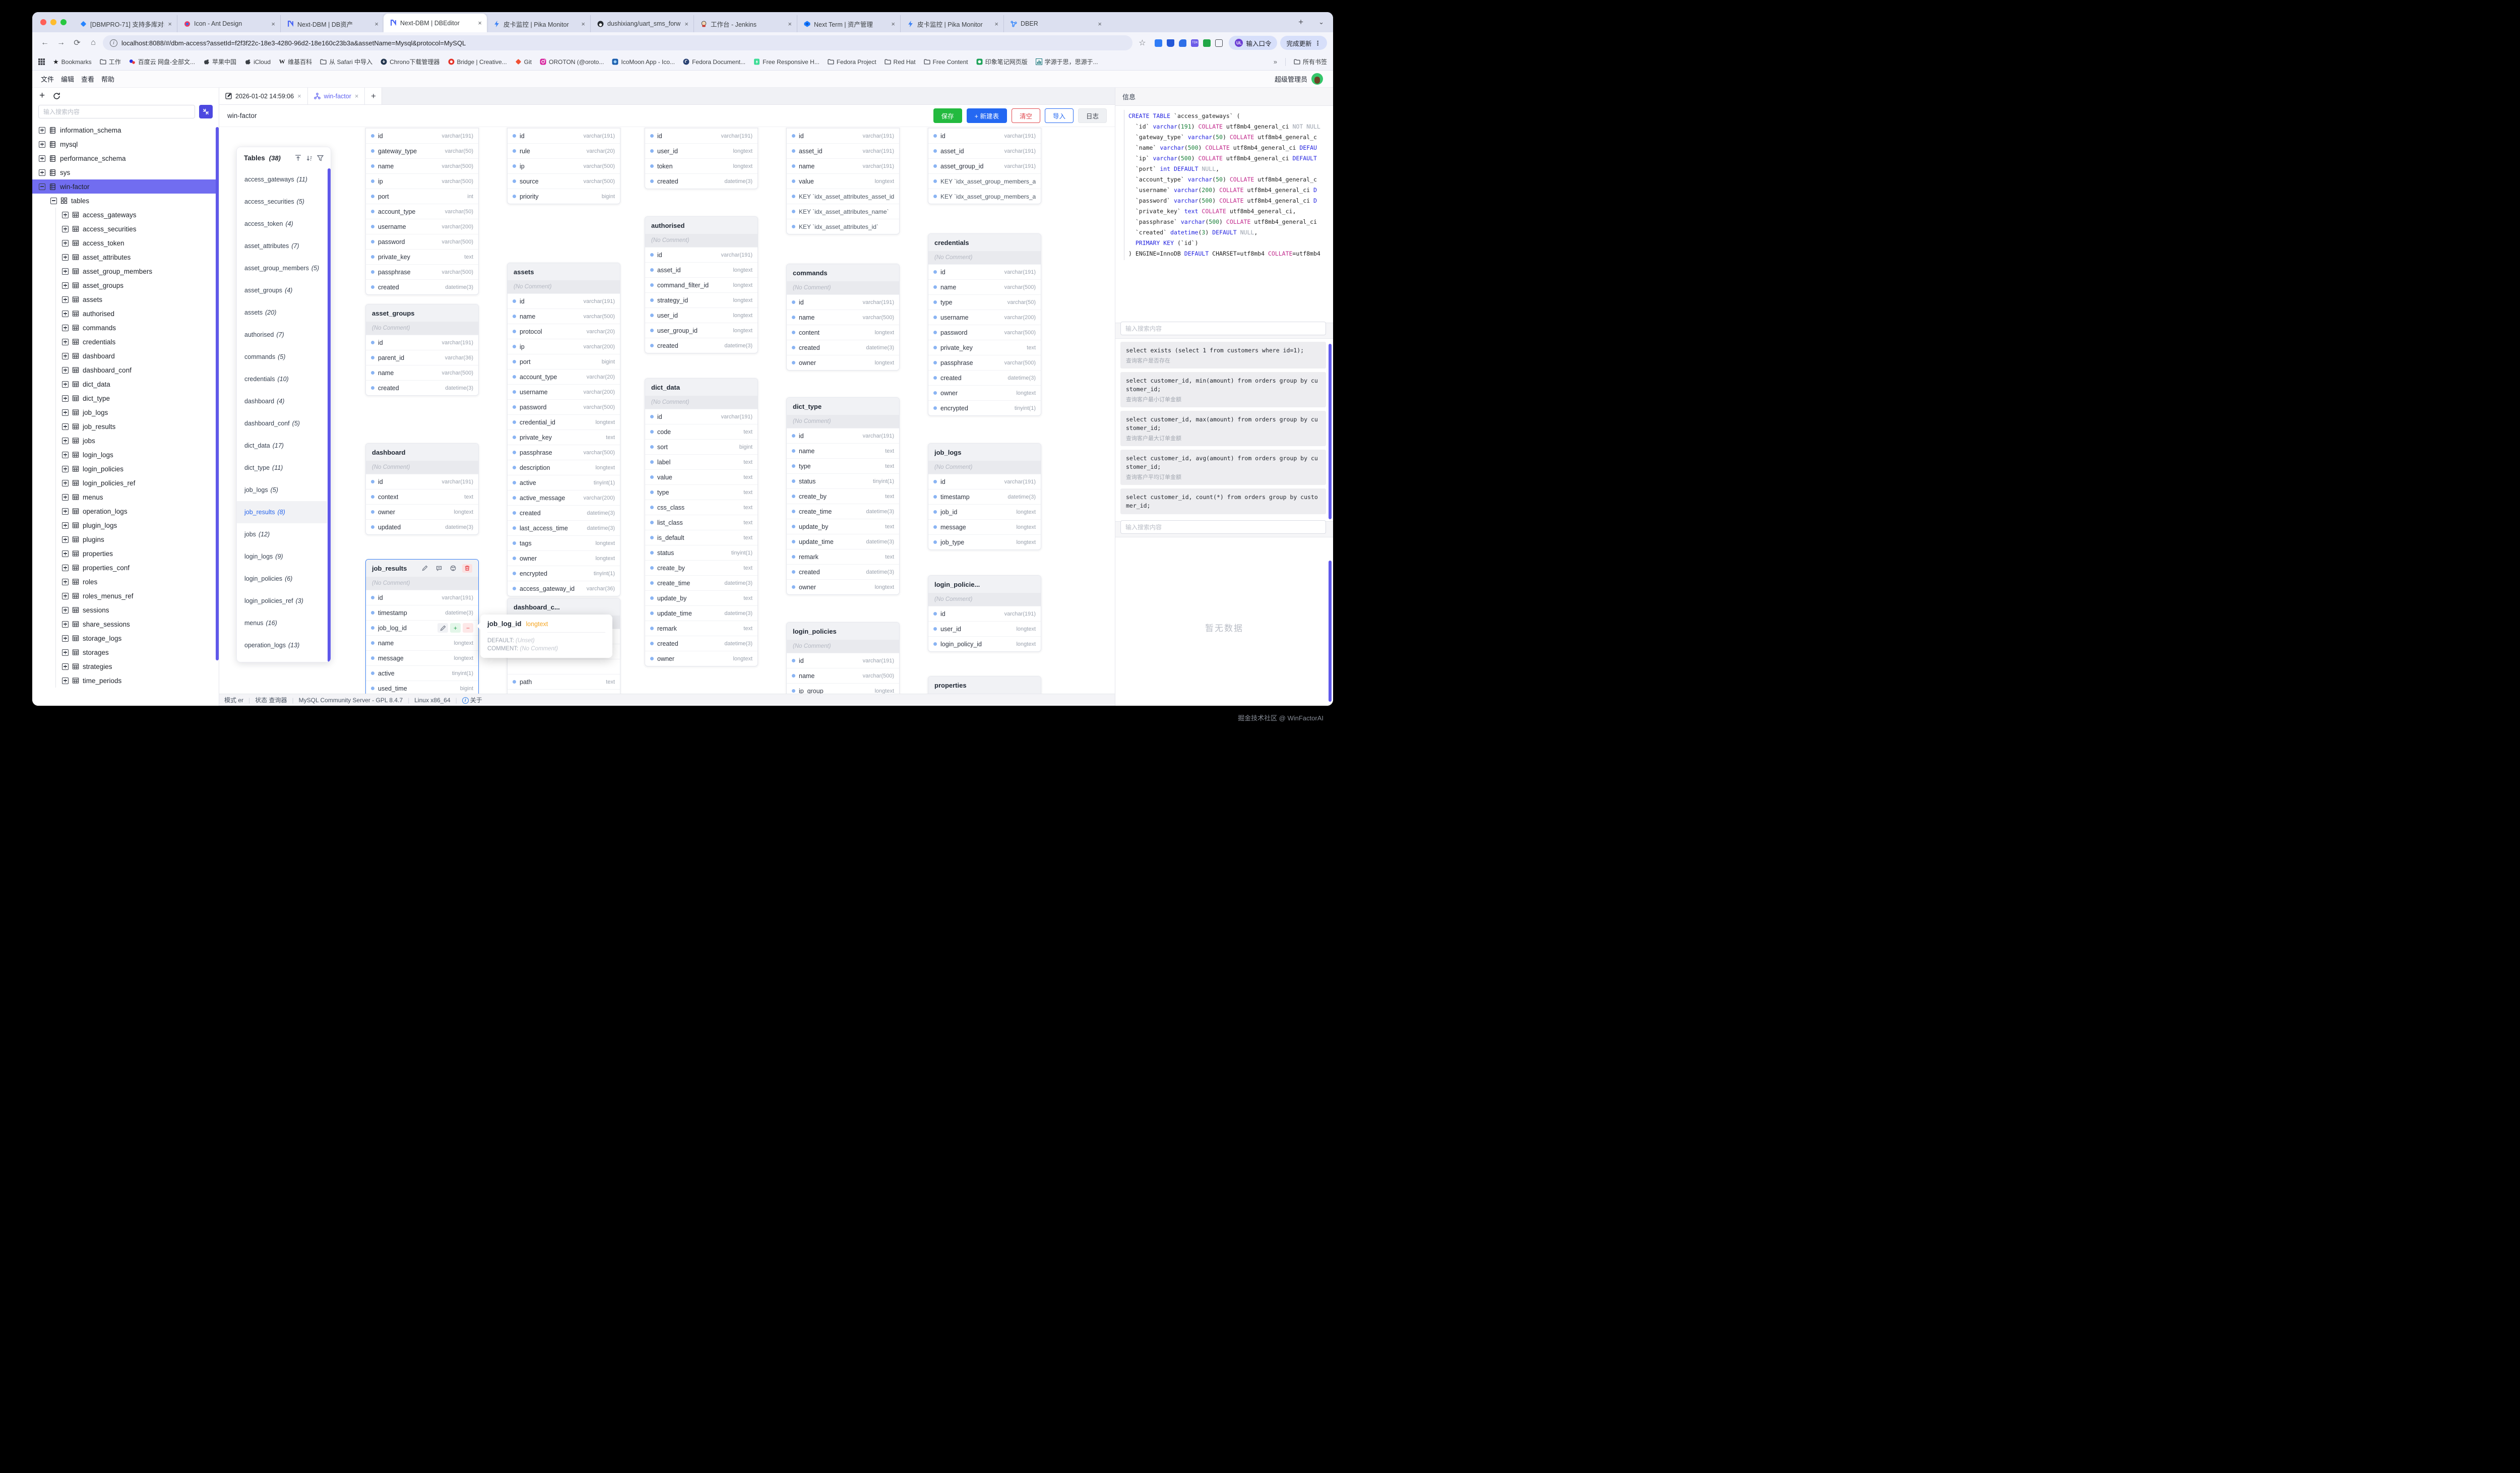 This screenshot has height=1473, width=2520. I want to click on sidebar-search-input, so click(116, 111).